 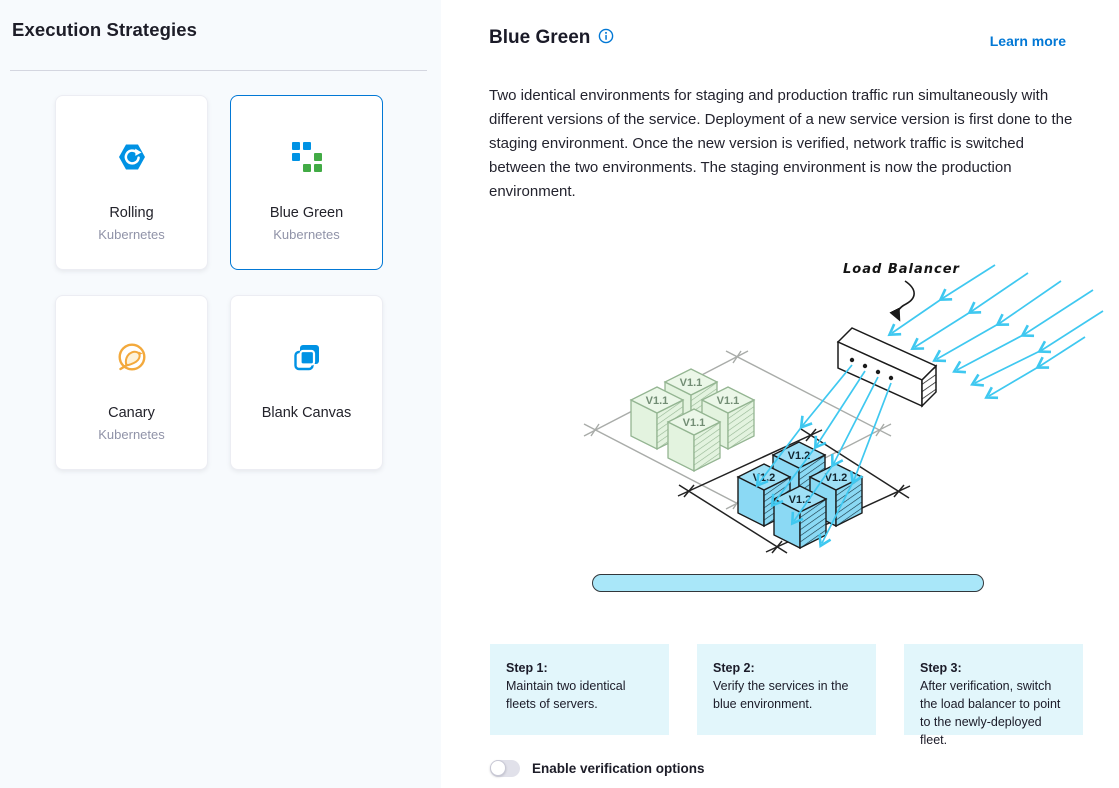 What do you see at coordinates (618, 768) in the screenshot?
I see `toggle-label: Enable verification options` at bounding box center [618, 768].